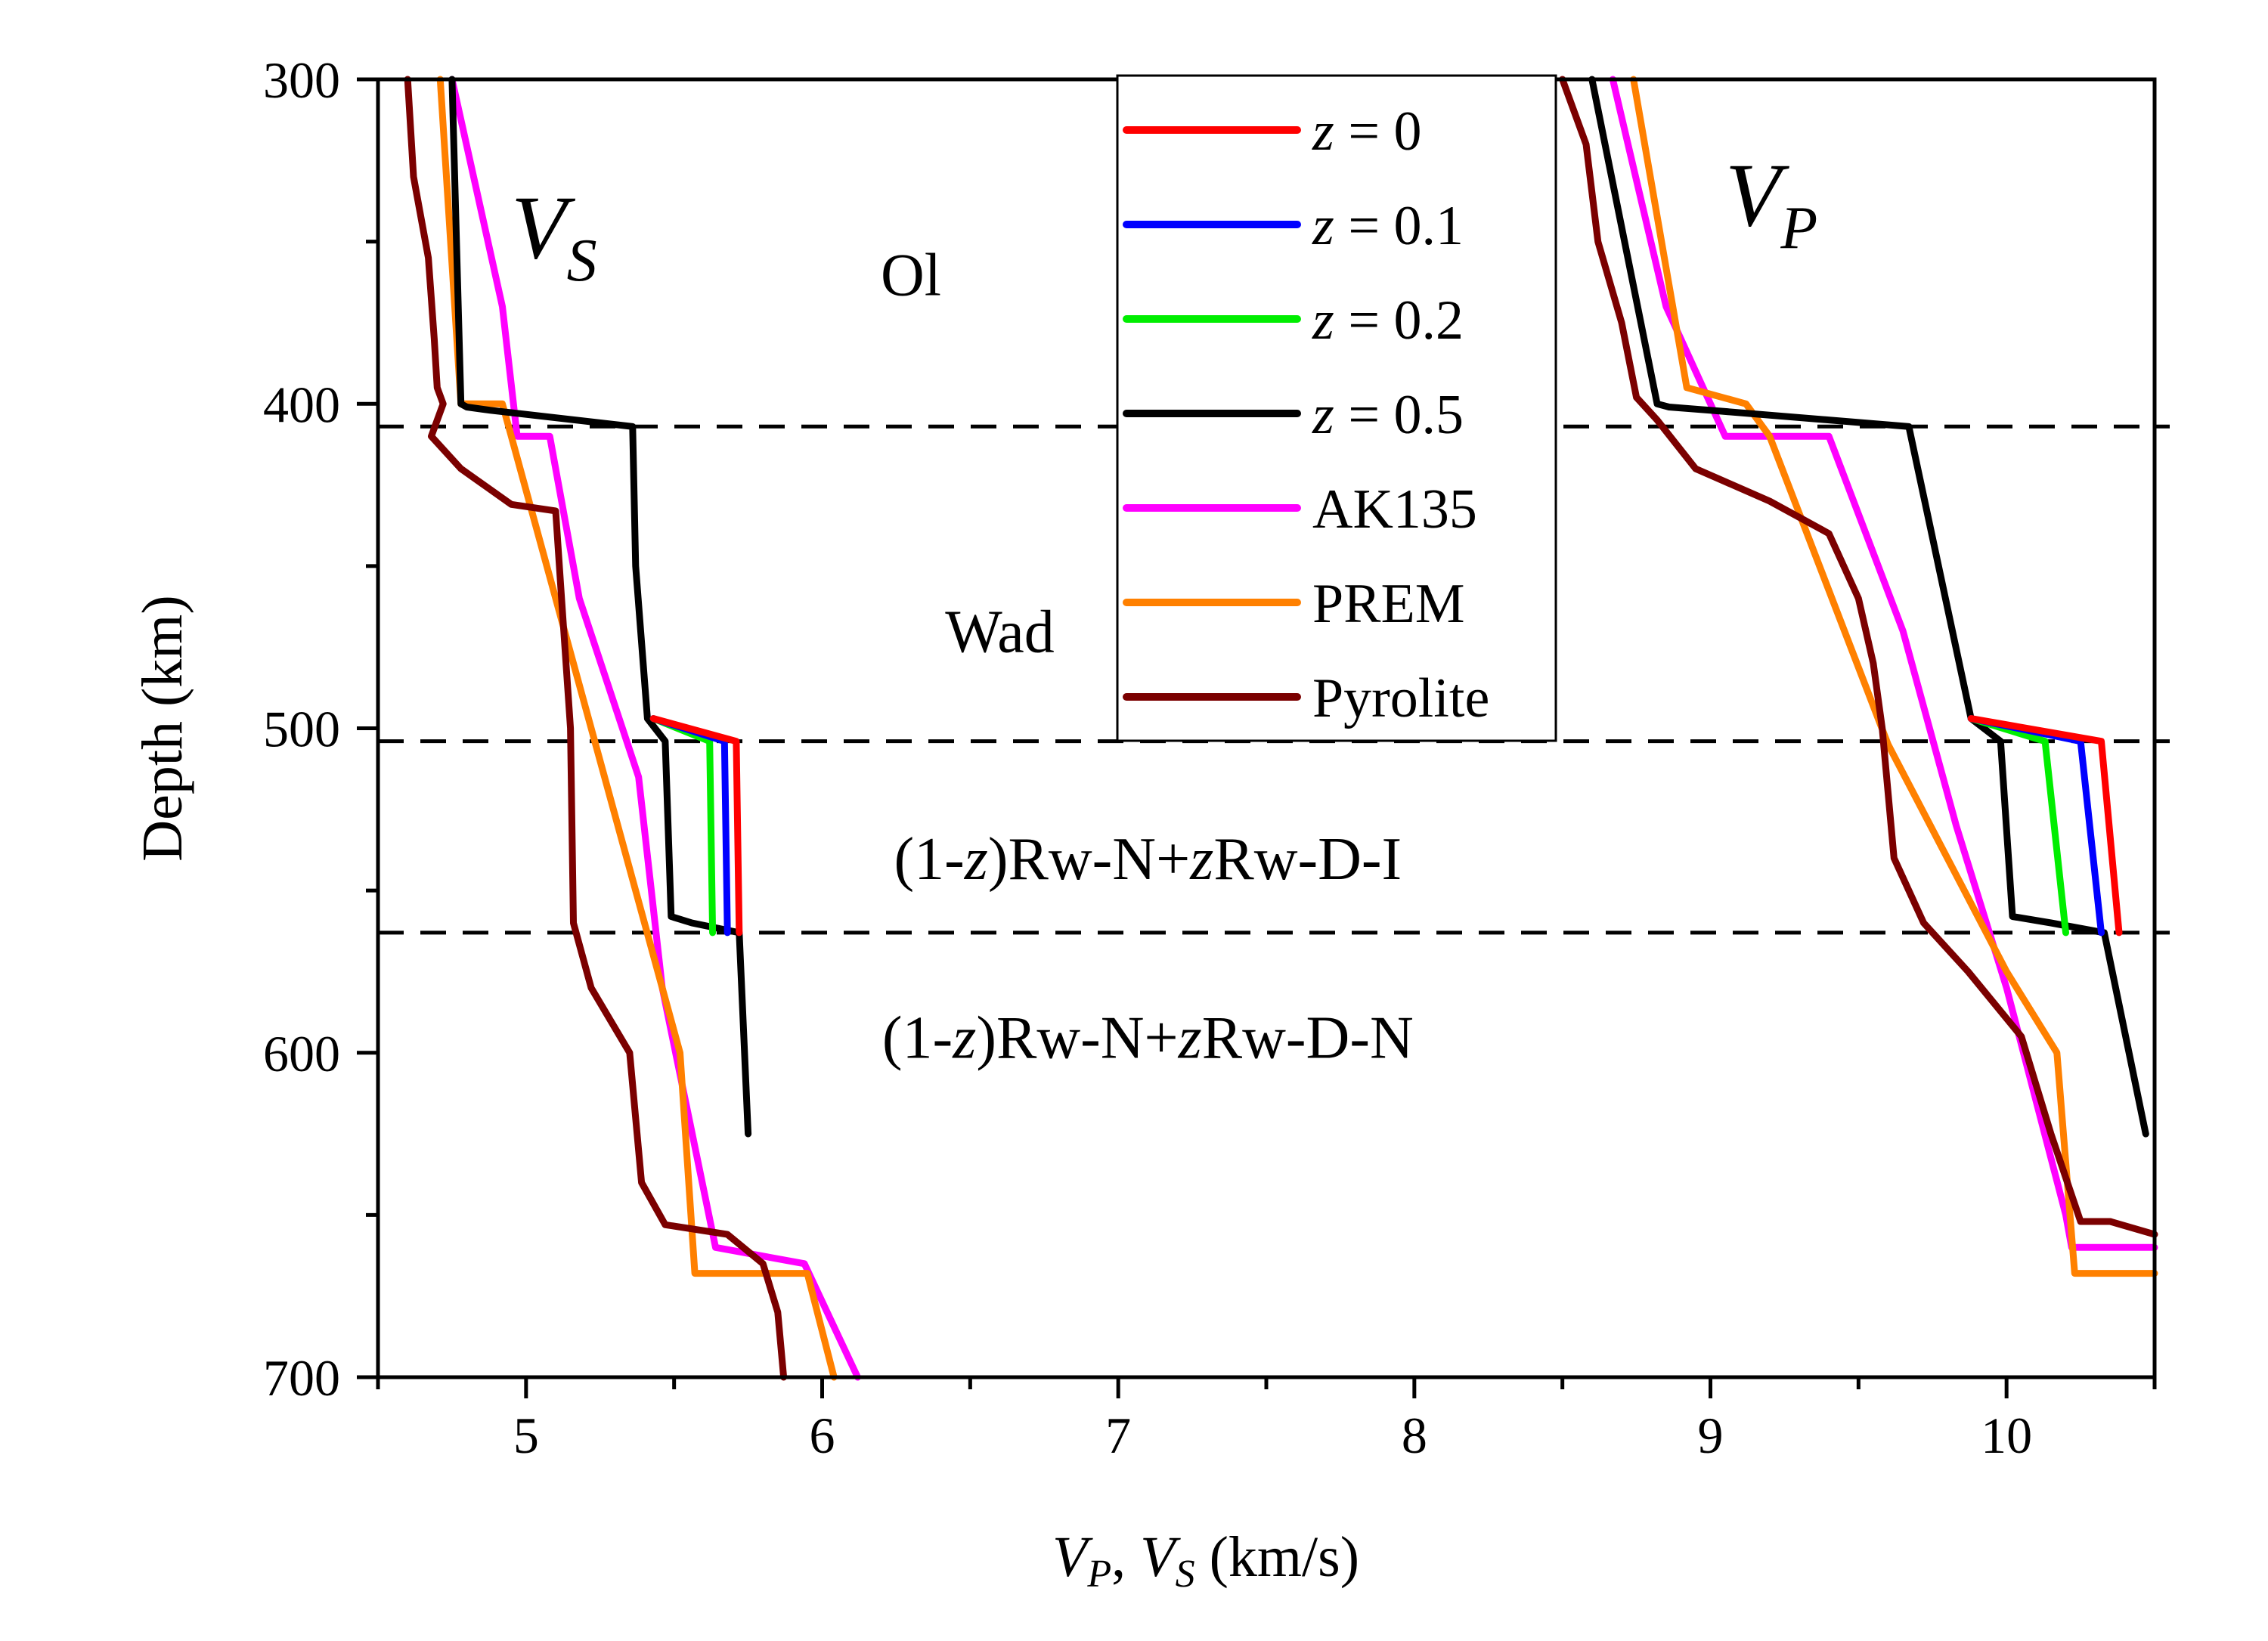 The image size is (2268, 1641). Describe the element at coordinates (1148, 1038) in the screenshot. I see `annotation-4: (1-z)Rw-N+zRw-D-N` at that location.